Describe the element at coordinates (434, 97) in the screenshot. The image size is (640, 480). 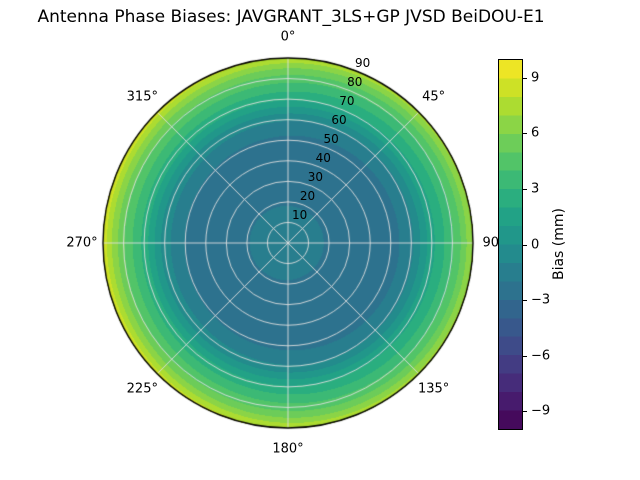
I see `angular-tick-label: 45°` at that location.